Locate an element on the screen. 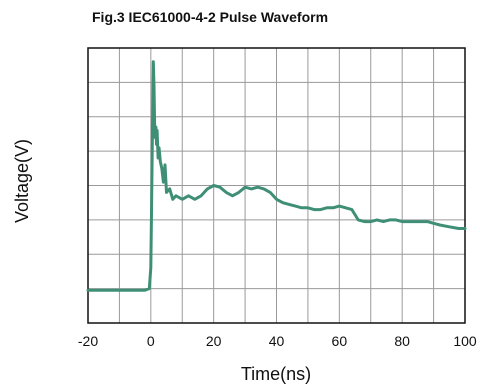 The width and height of the screenshot is (480, 388). x-tick-labels: -20 0 20 40 60 80 100 is located at coordinates (277, 341).